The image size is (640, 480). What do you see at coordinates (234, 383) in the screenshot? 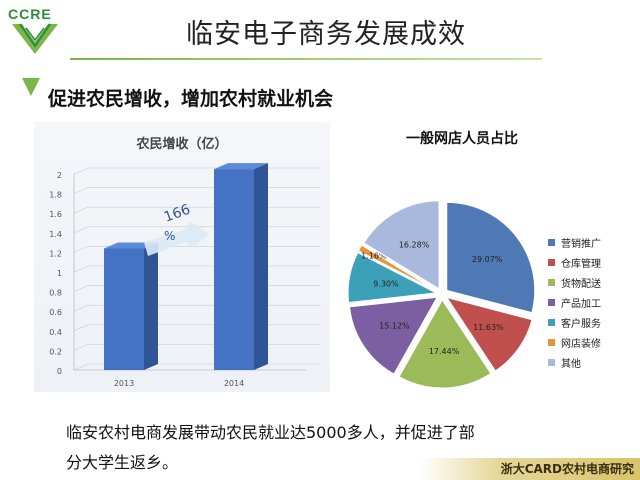
I see `x-tick-label: 2014` at bounding box center [234, 383].